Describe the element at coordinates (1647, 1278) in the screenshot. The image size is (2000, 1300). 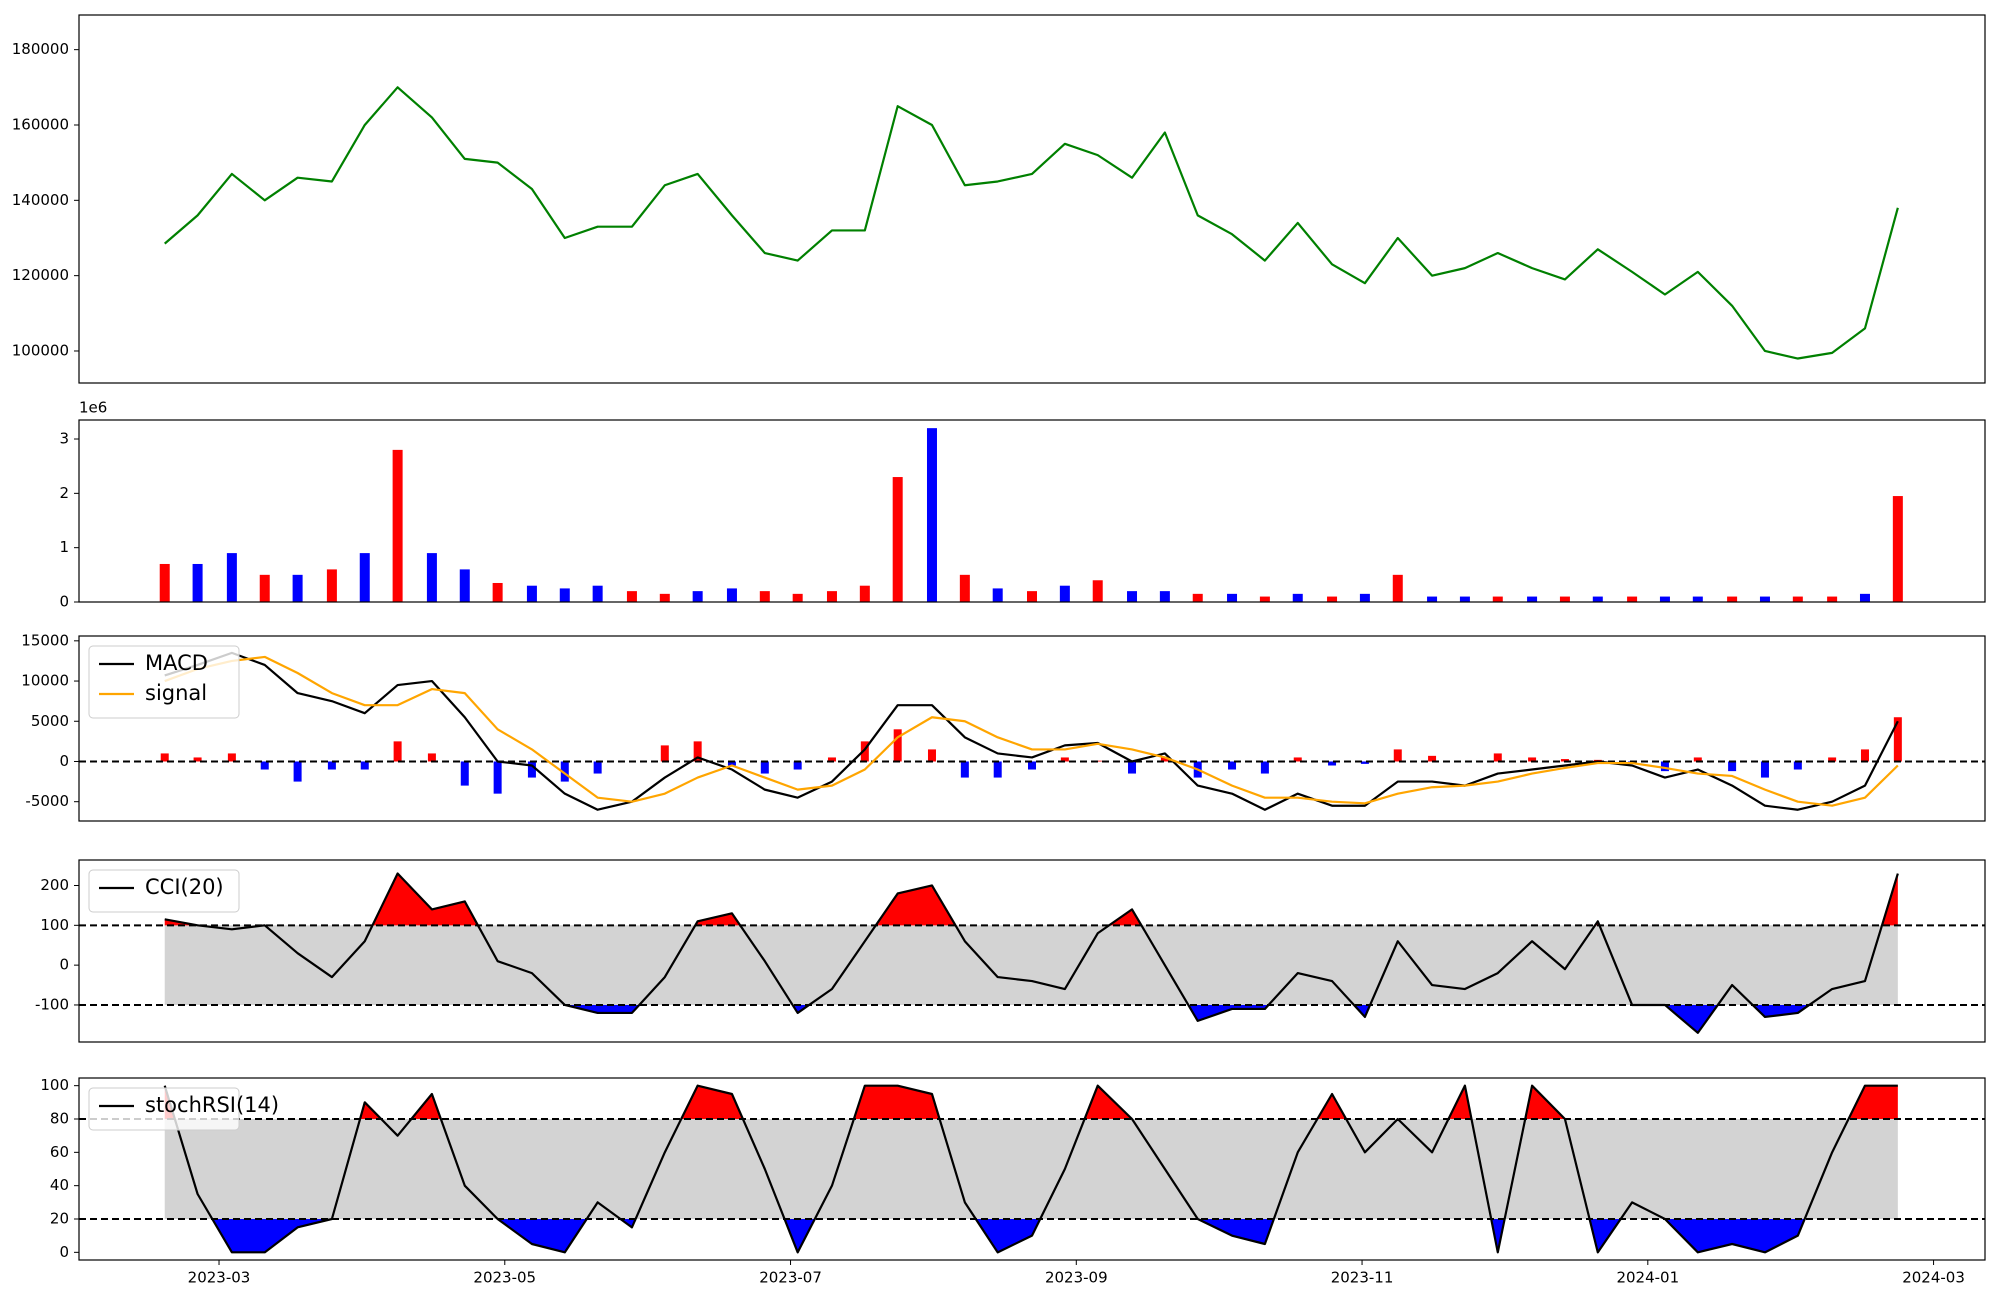
I see `x-tick-label: 2024-01` at that location.